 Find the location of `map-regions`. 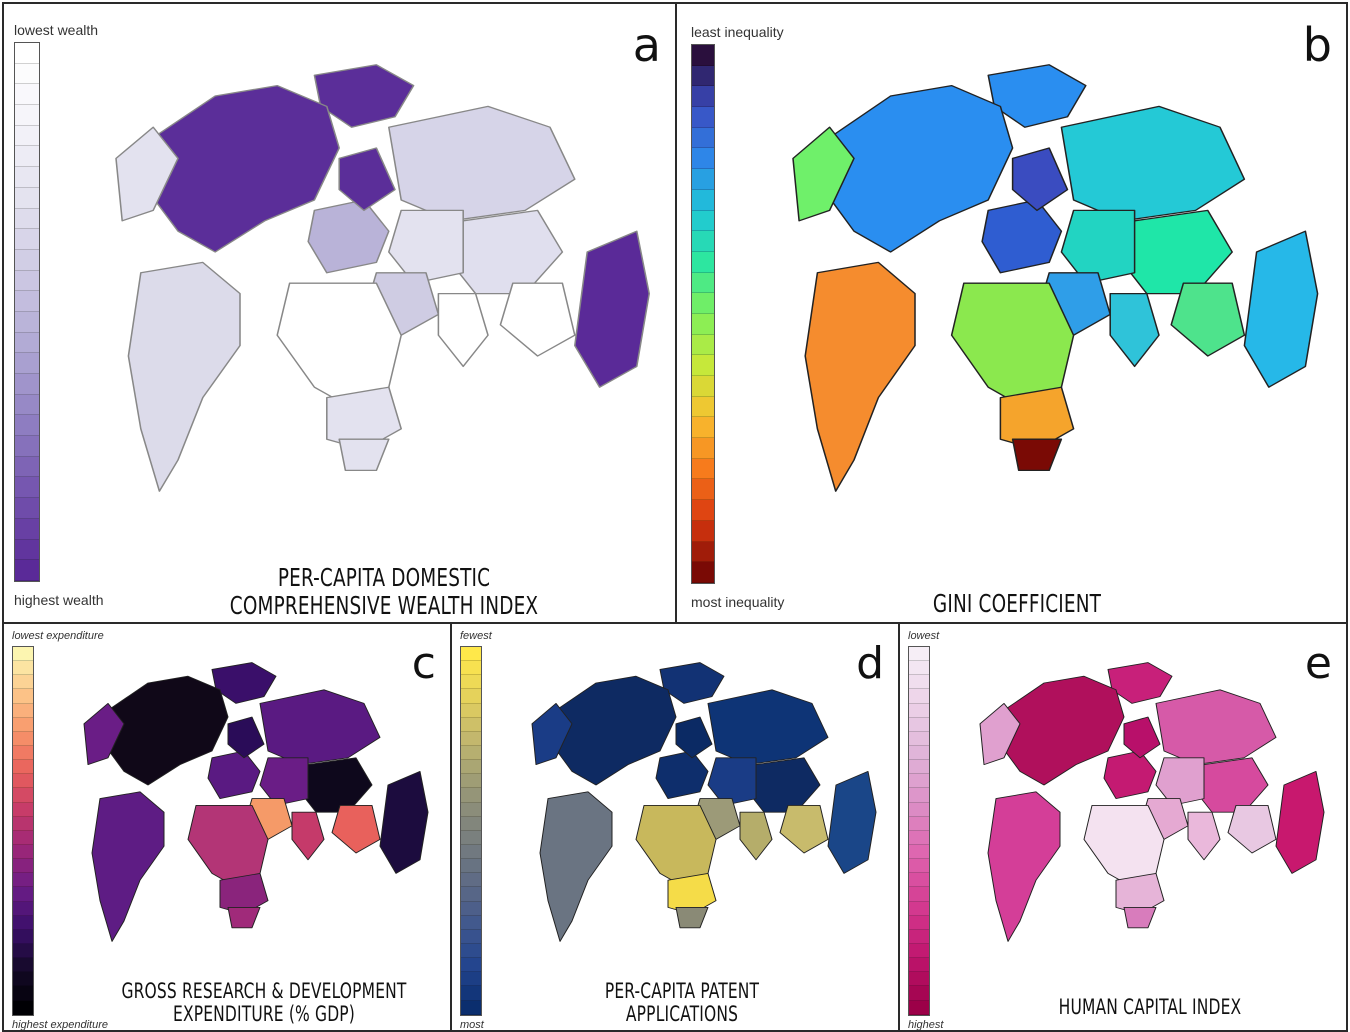

map-regions is located at coordinates (1152, 802).